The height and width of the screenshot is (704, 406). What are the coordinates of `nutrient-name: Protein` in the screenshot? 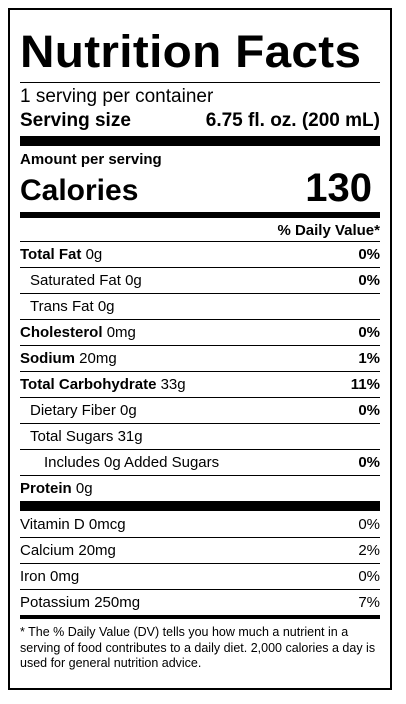 It's located at (46, 488).